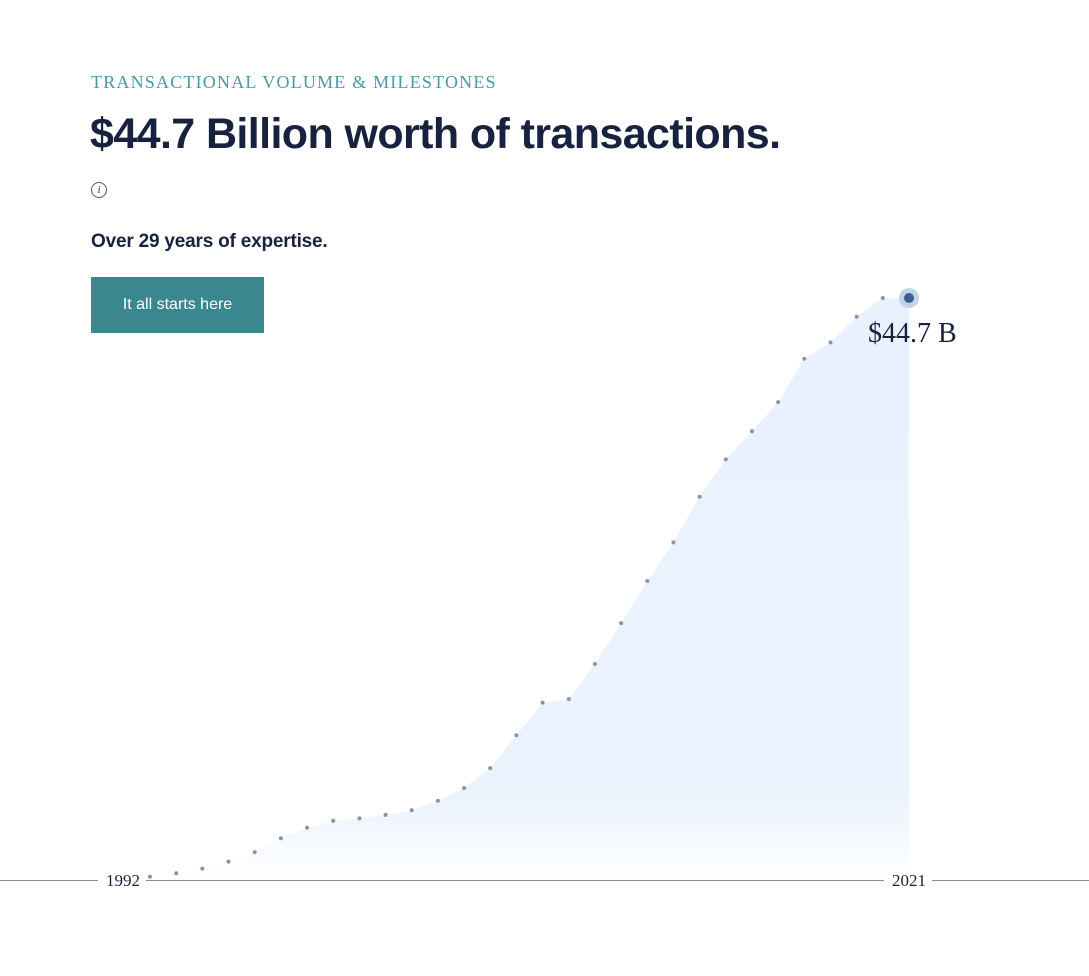 This screenshot has height=976, width=1089. Describe the element at coordinates (411, 810) in the screenshot. I see `data-point-2002` at that location.